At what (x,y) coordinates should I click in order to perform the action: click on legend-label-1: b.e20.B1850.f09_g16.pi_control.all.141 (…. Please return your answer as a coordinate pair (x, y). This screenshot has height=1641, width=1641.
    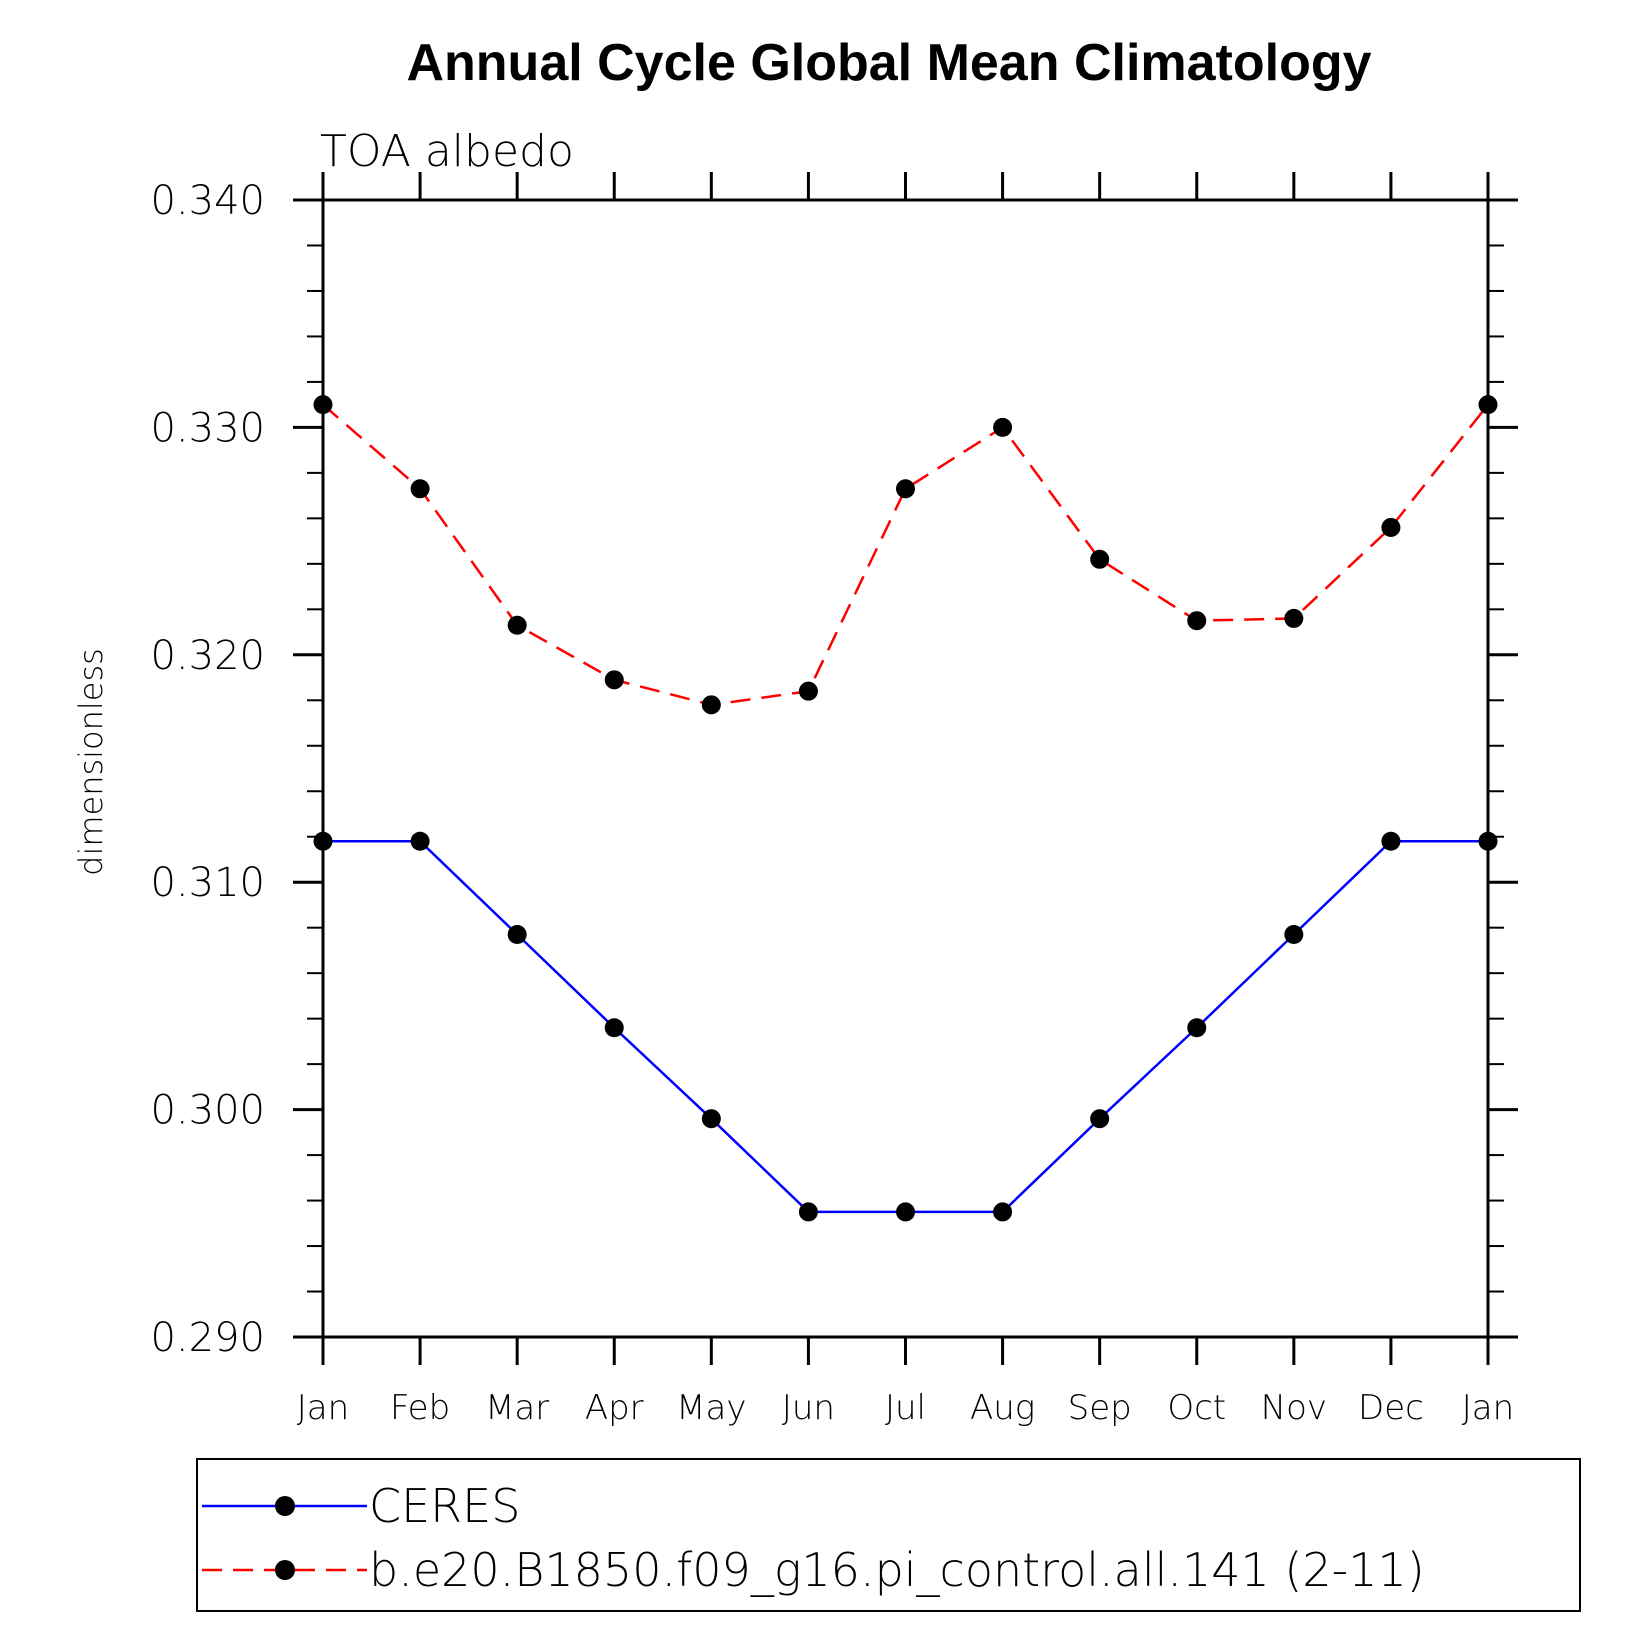
    Looking at the image, I should click on (897, 1570).